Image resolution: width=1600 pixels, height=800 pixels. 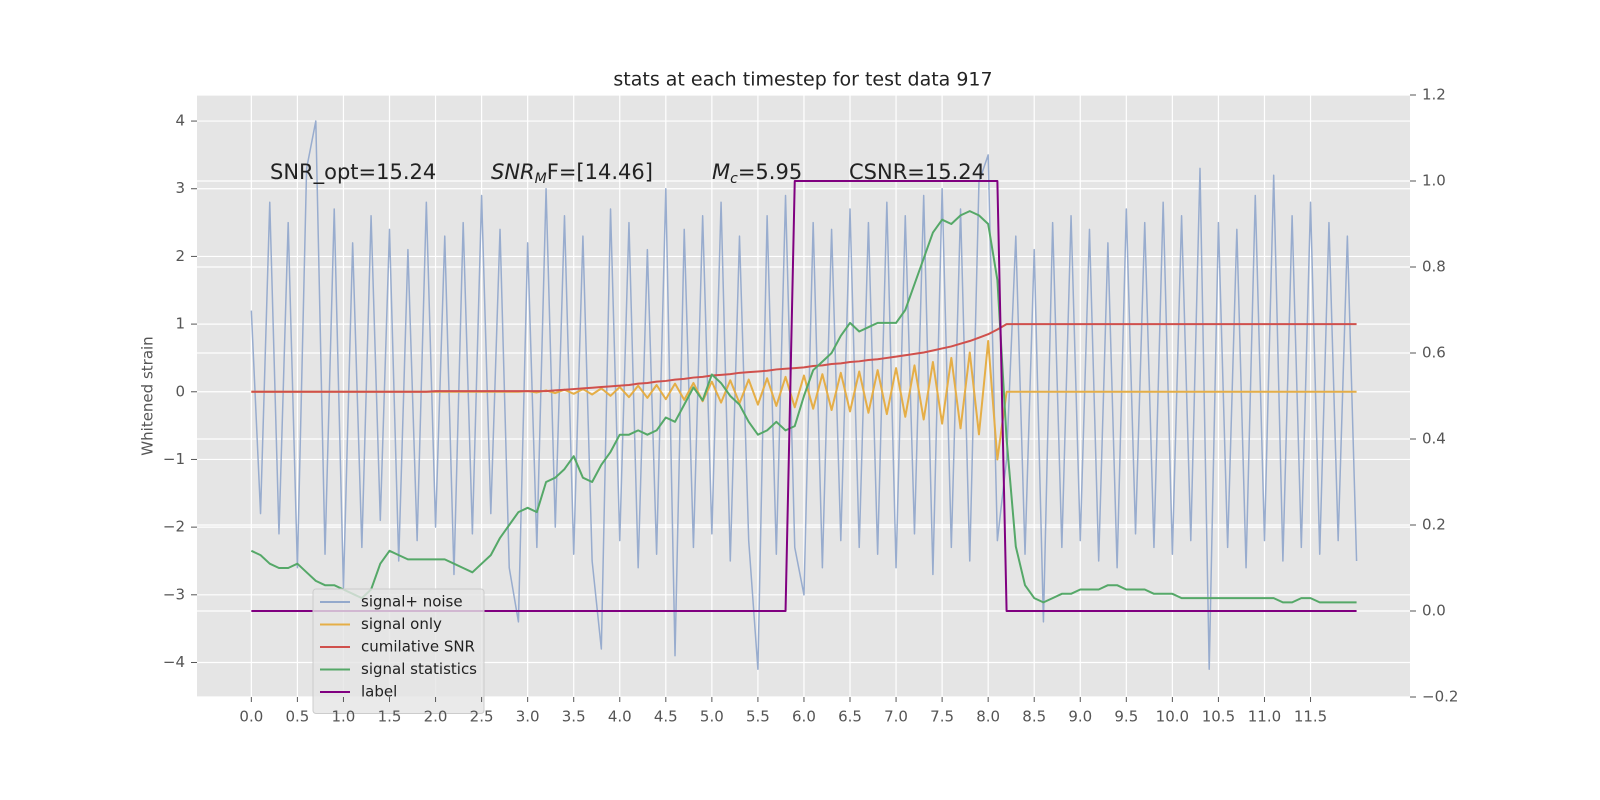 I want to click on x-tick-label: 8.5, so click(x=1034, y=717).